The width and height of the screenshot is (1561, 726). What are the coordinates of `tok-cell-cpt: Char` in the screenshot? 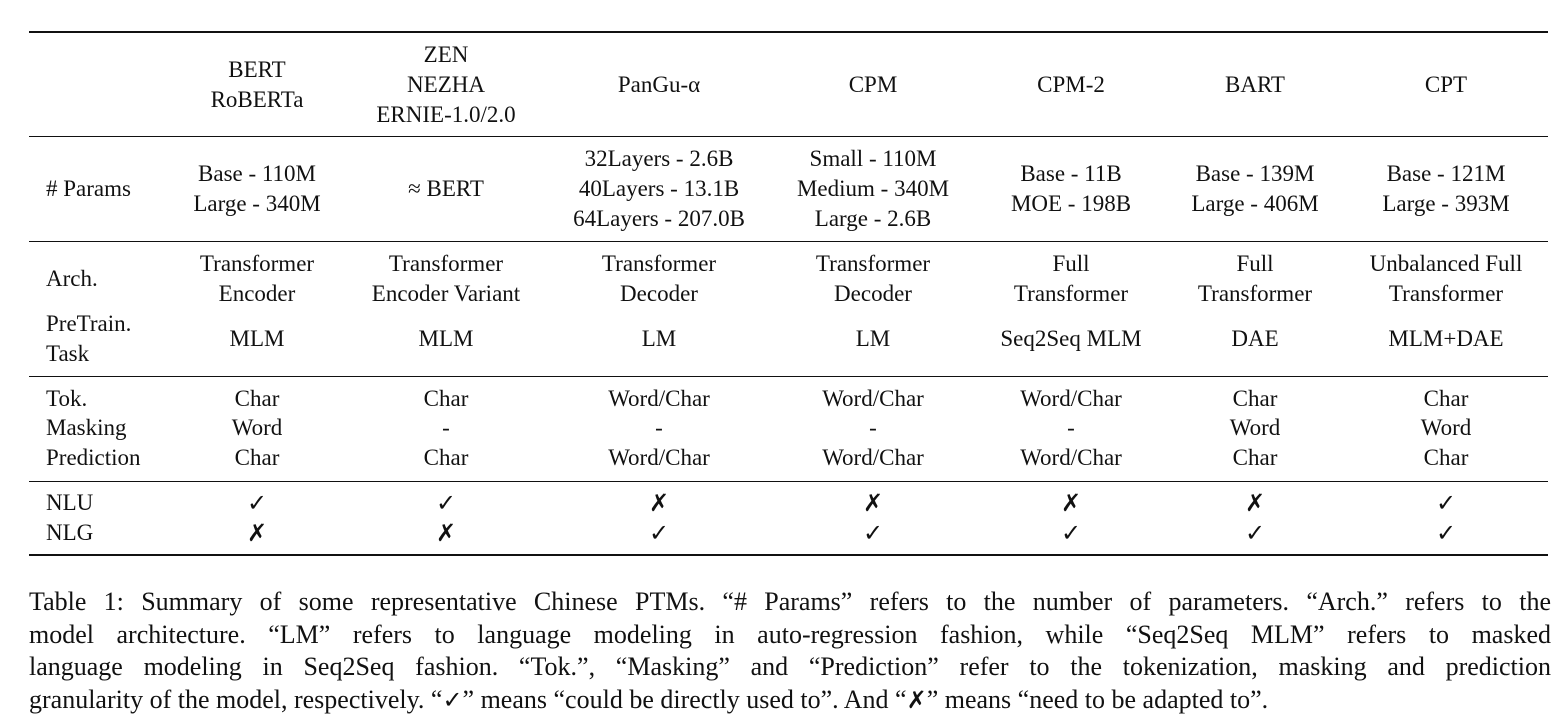 It's located at (1446, 399).